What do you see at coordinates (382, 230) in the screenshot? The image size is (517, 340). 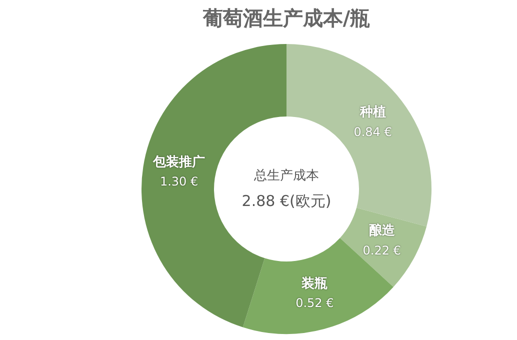 I see `slice-label: 酿造` at bounding box center [382, 230].